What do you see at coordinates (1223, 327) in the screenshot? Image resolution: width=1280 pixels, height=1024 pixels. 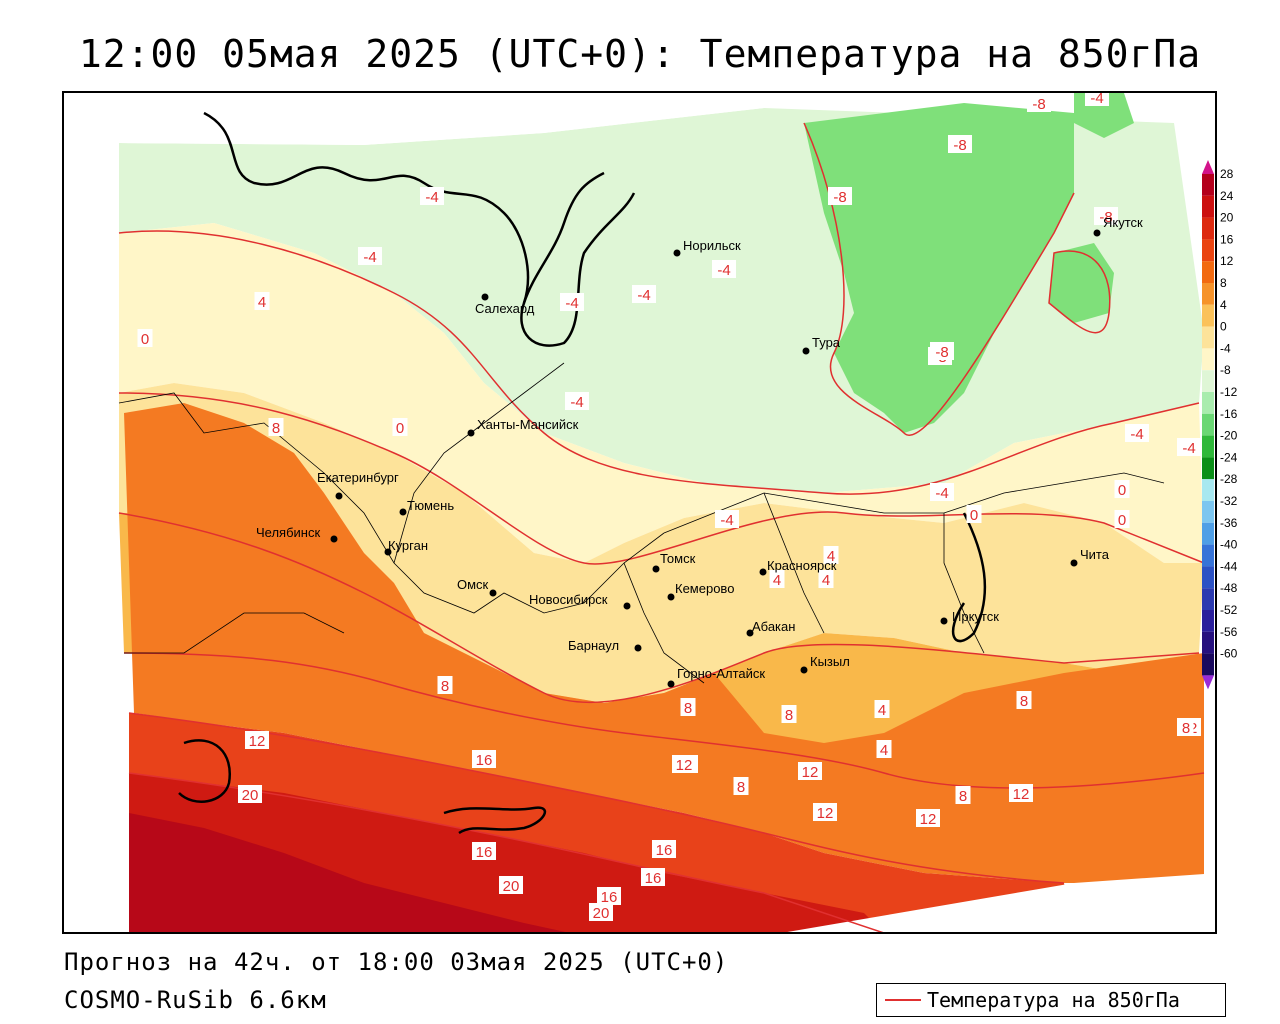 I see `colorbar-tick-label: 0` at bounding box center [1223, 327].